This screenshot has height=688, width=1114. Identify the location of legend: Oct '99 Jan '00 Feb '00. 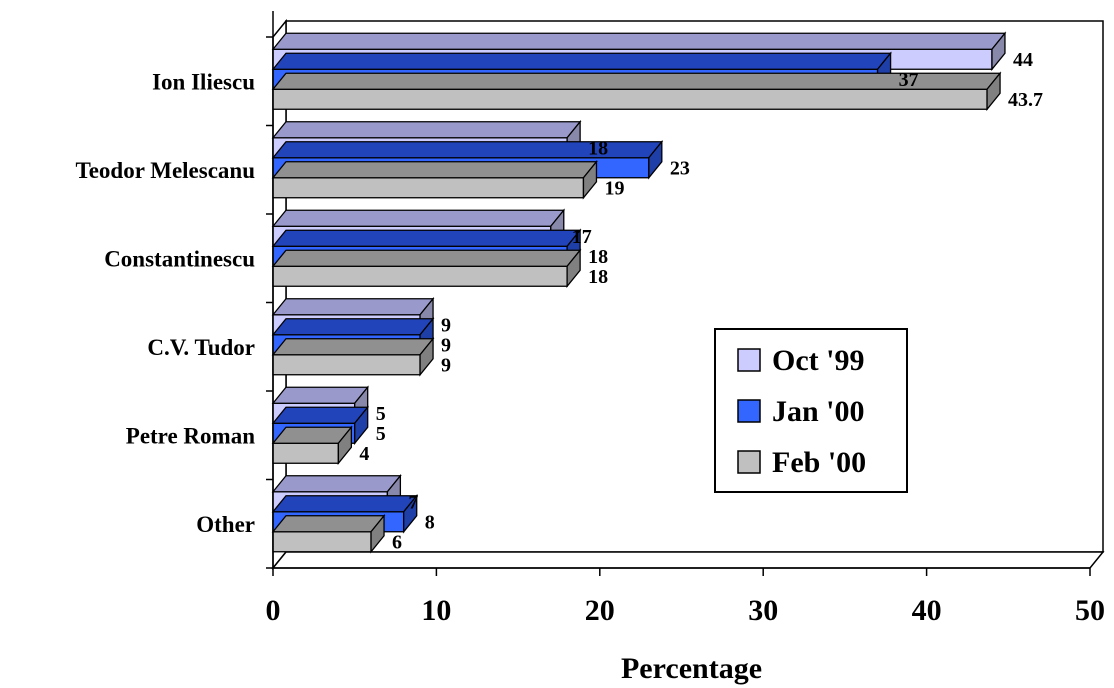
(811, 410).